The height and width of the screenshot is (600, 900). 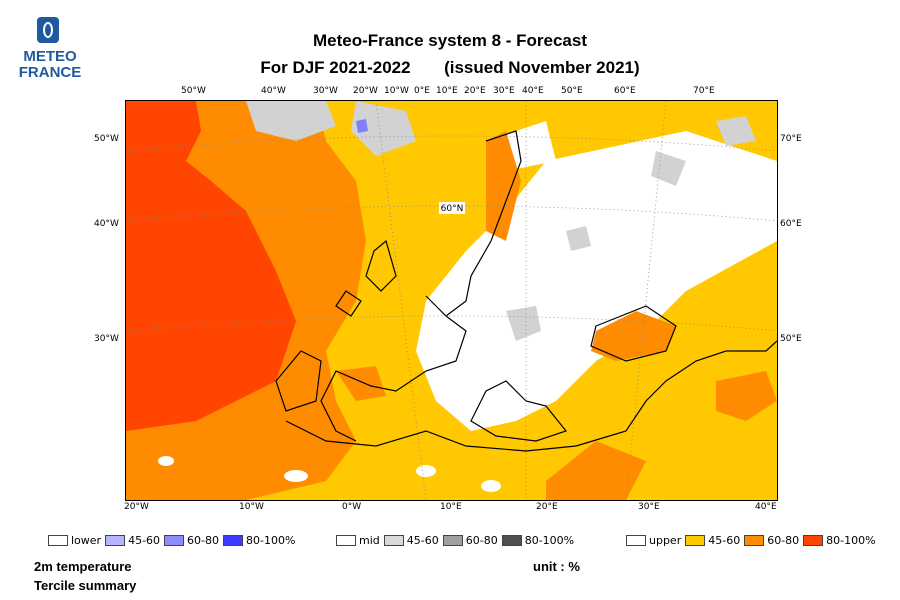 I want to click on top-lon-label: 60°E, so click(x=625, y=91).